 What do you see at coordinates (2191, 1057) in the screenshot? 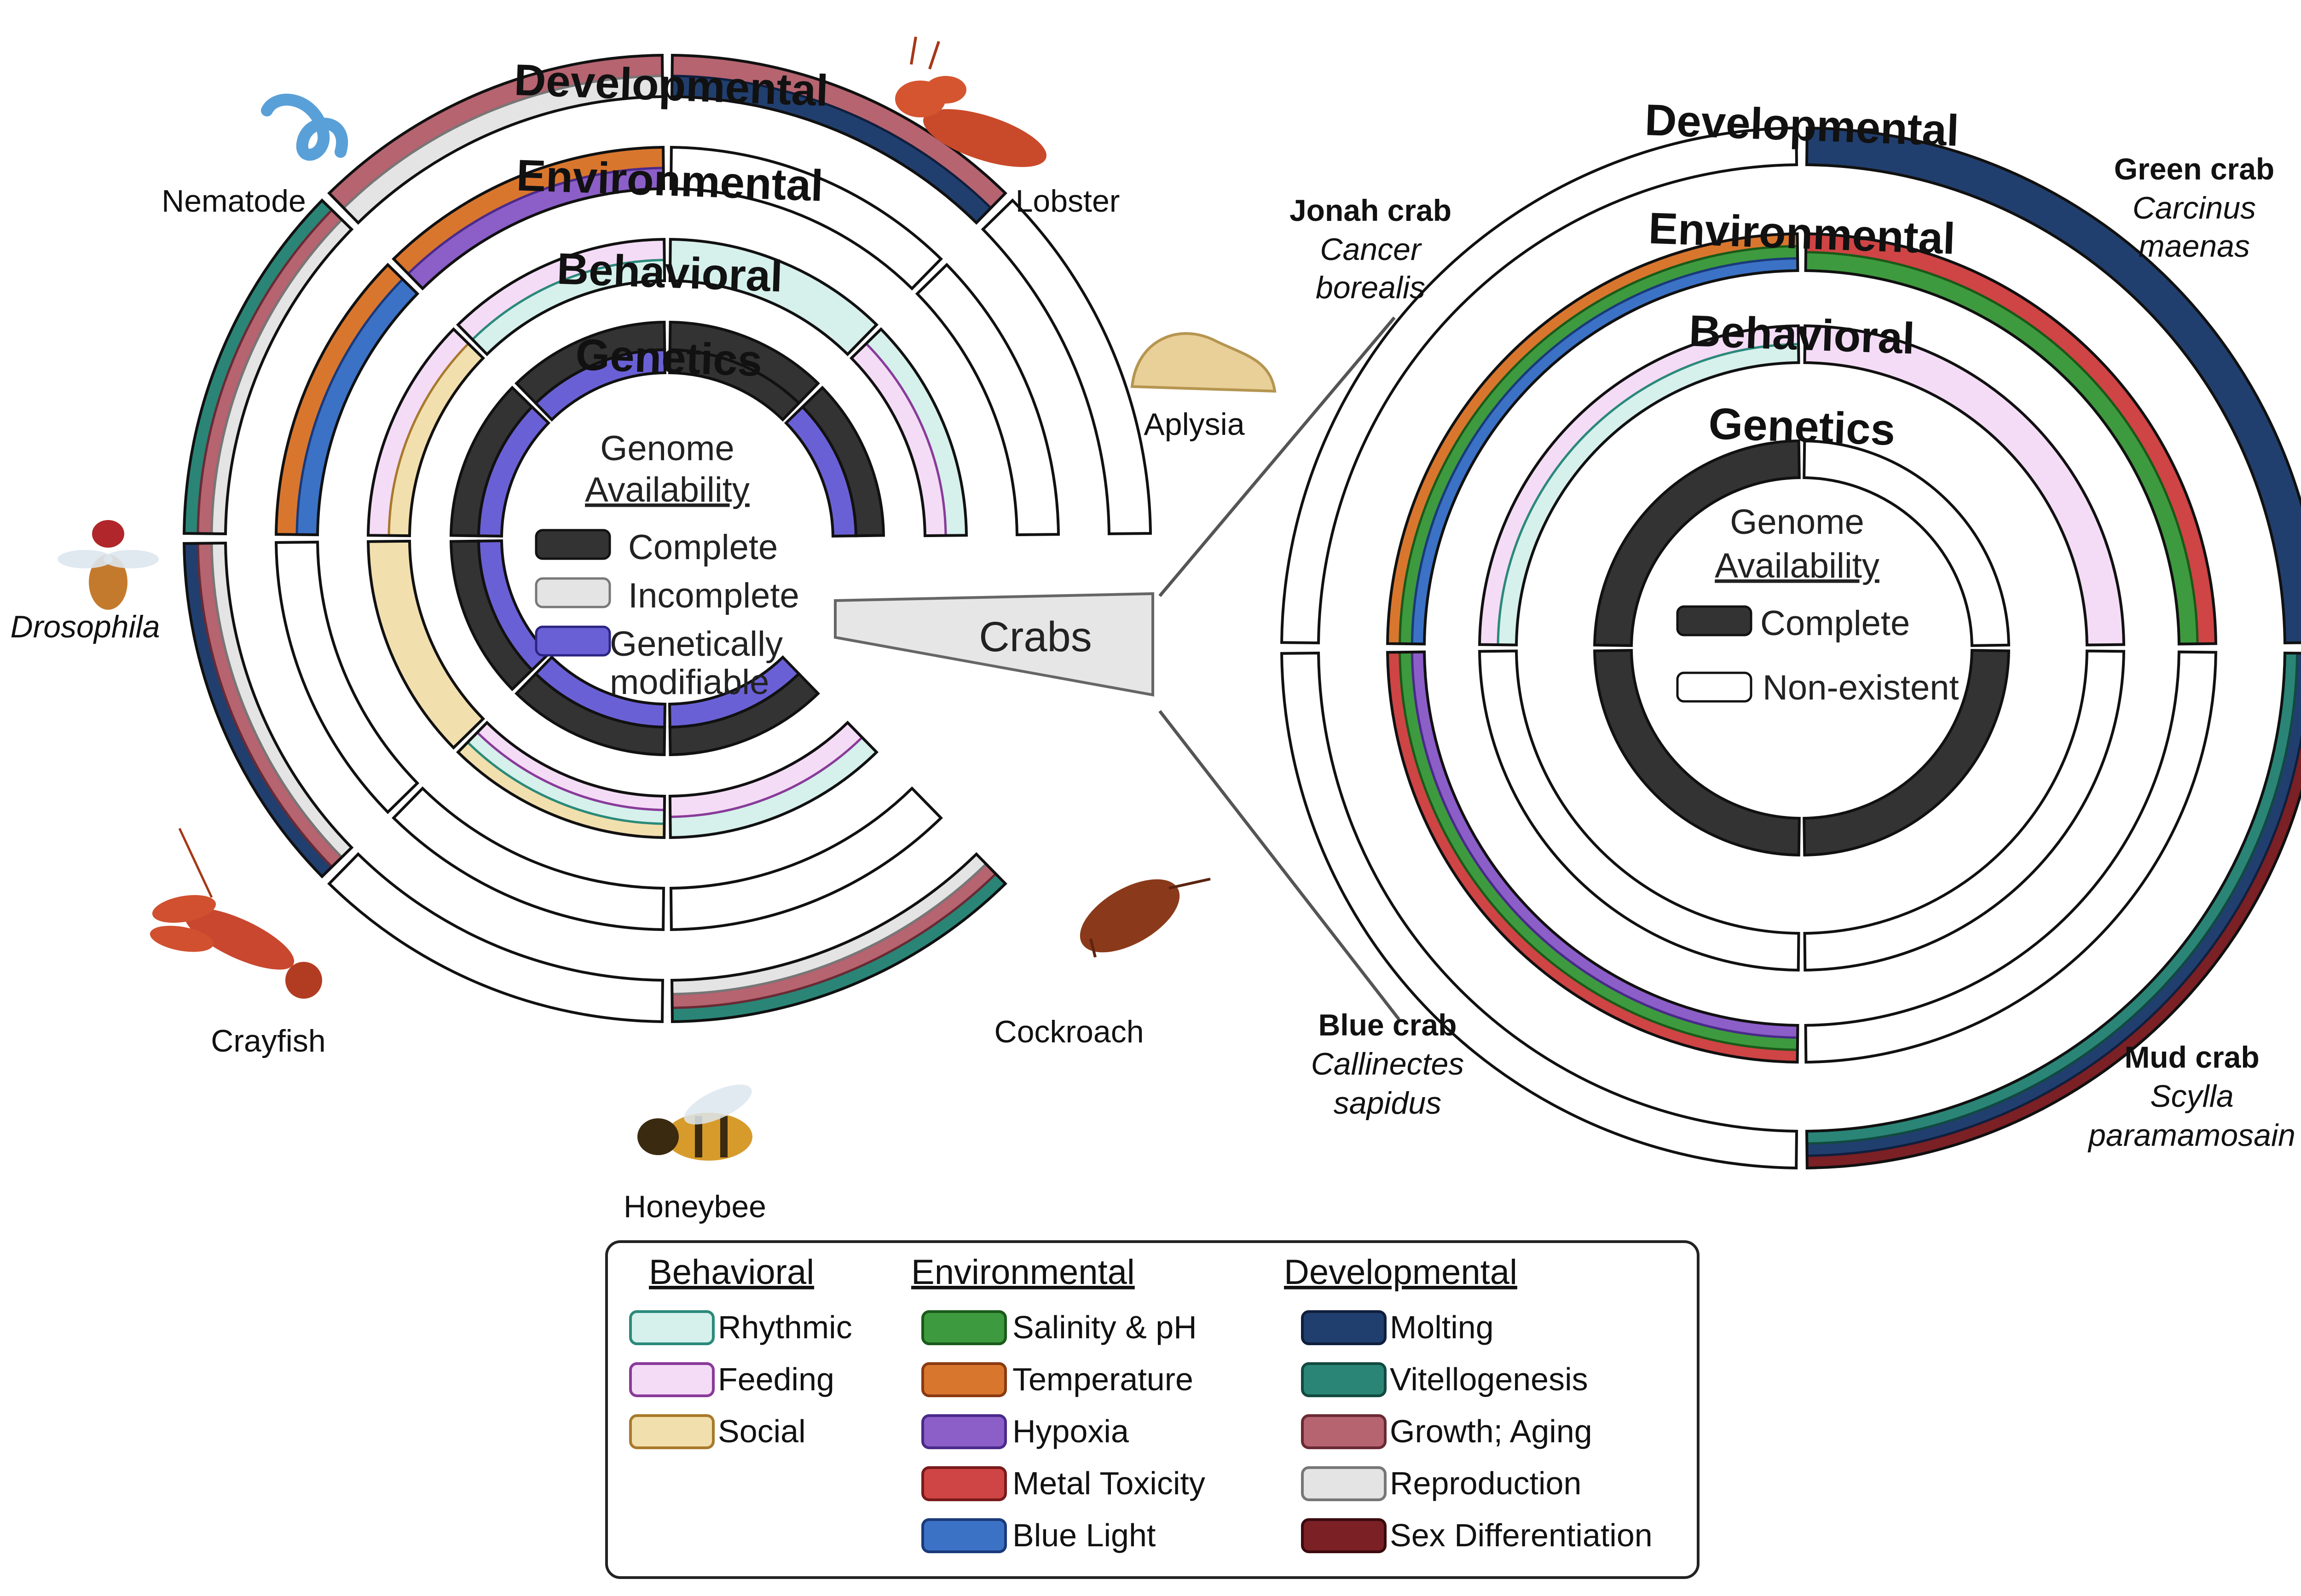
I see `mud-crab-common: Mud crab` at bounding box center [2191, 1057].